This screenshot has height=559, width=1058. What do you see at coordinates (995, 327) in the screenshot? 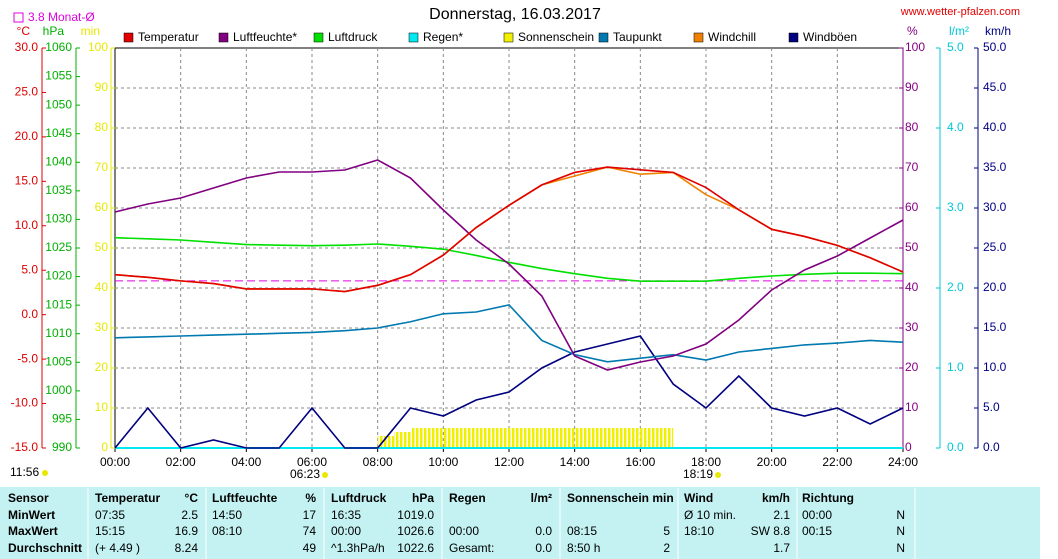
I see `y-tick-label: 15.0` at bounding box center [995, 327].